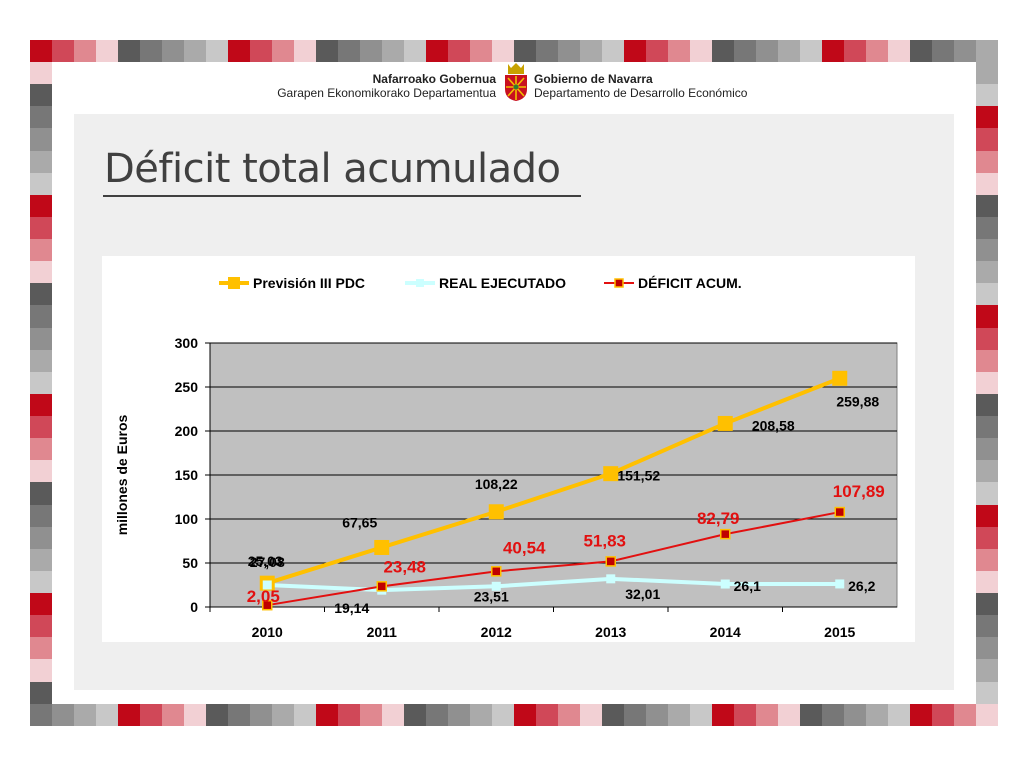 This screenshot has width=1024, height=768. What do you see at coordinates (718, 518) in the screenshot?
I see `data-label: 82,79` at bounding box center [718, 518].